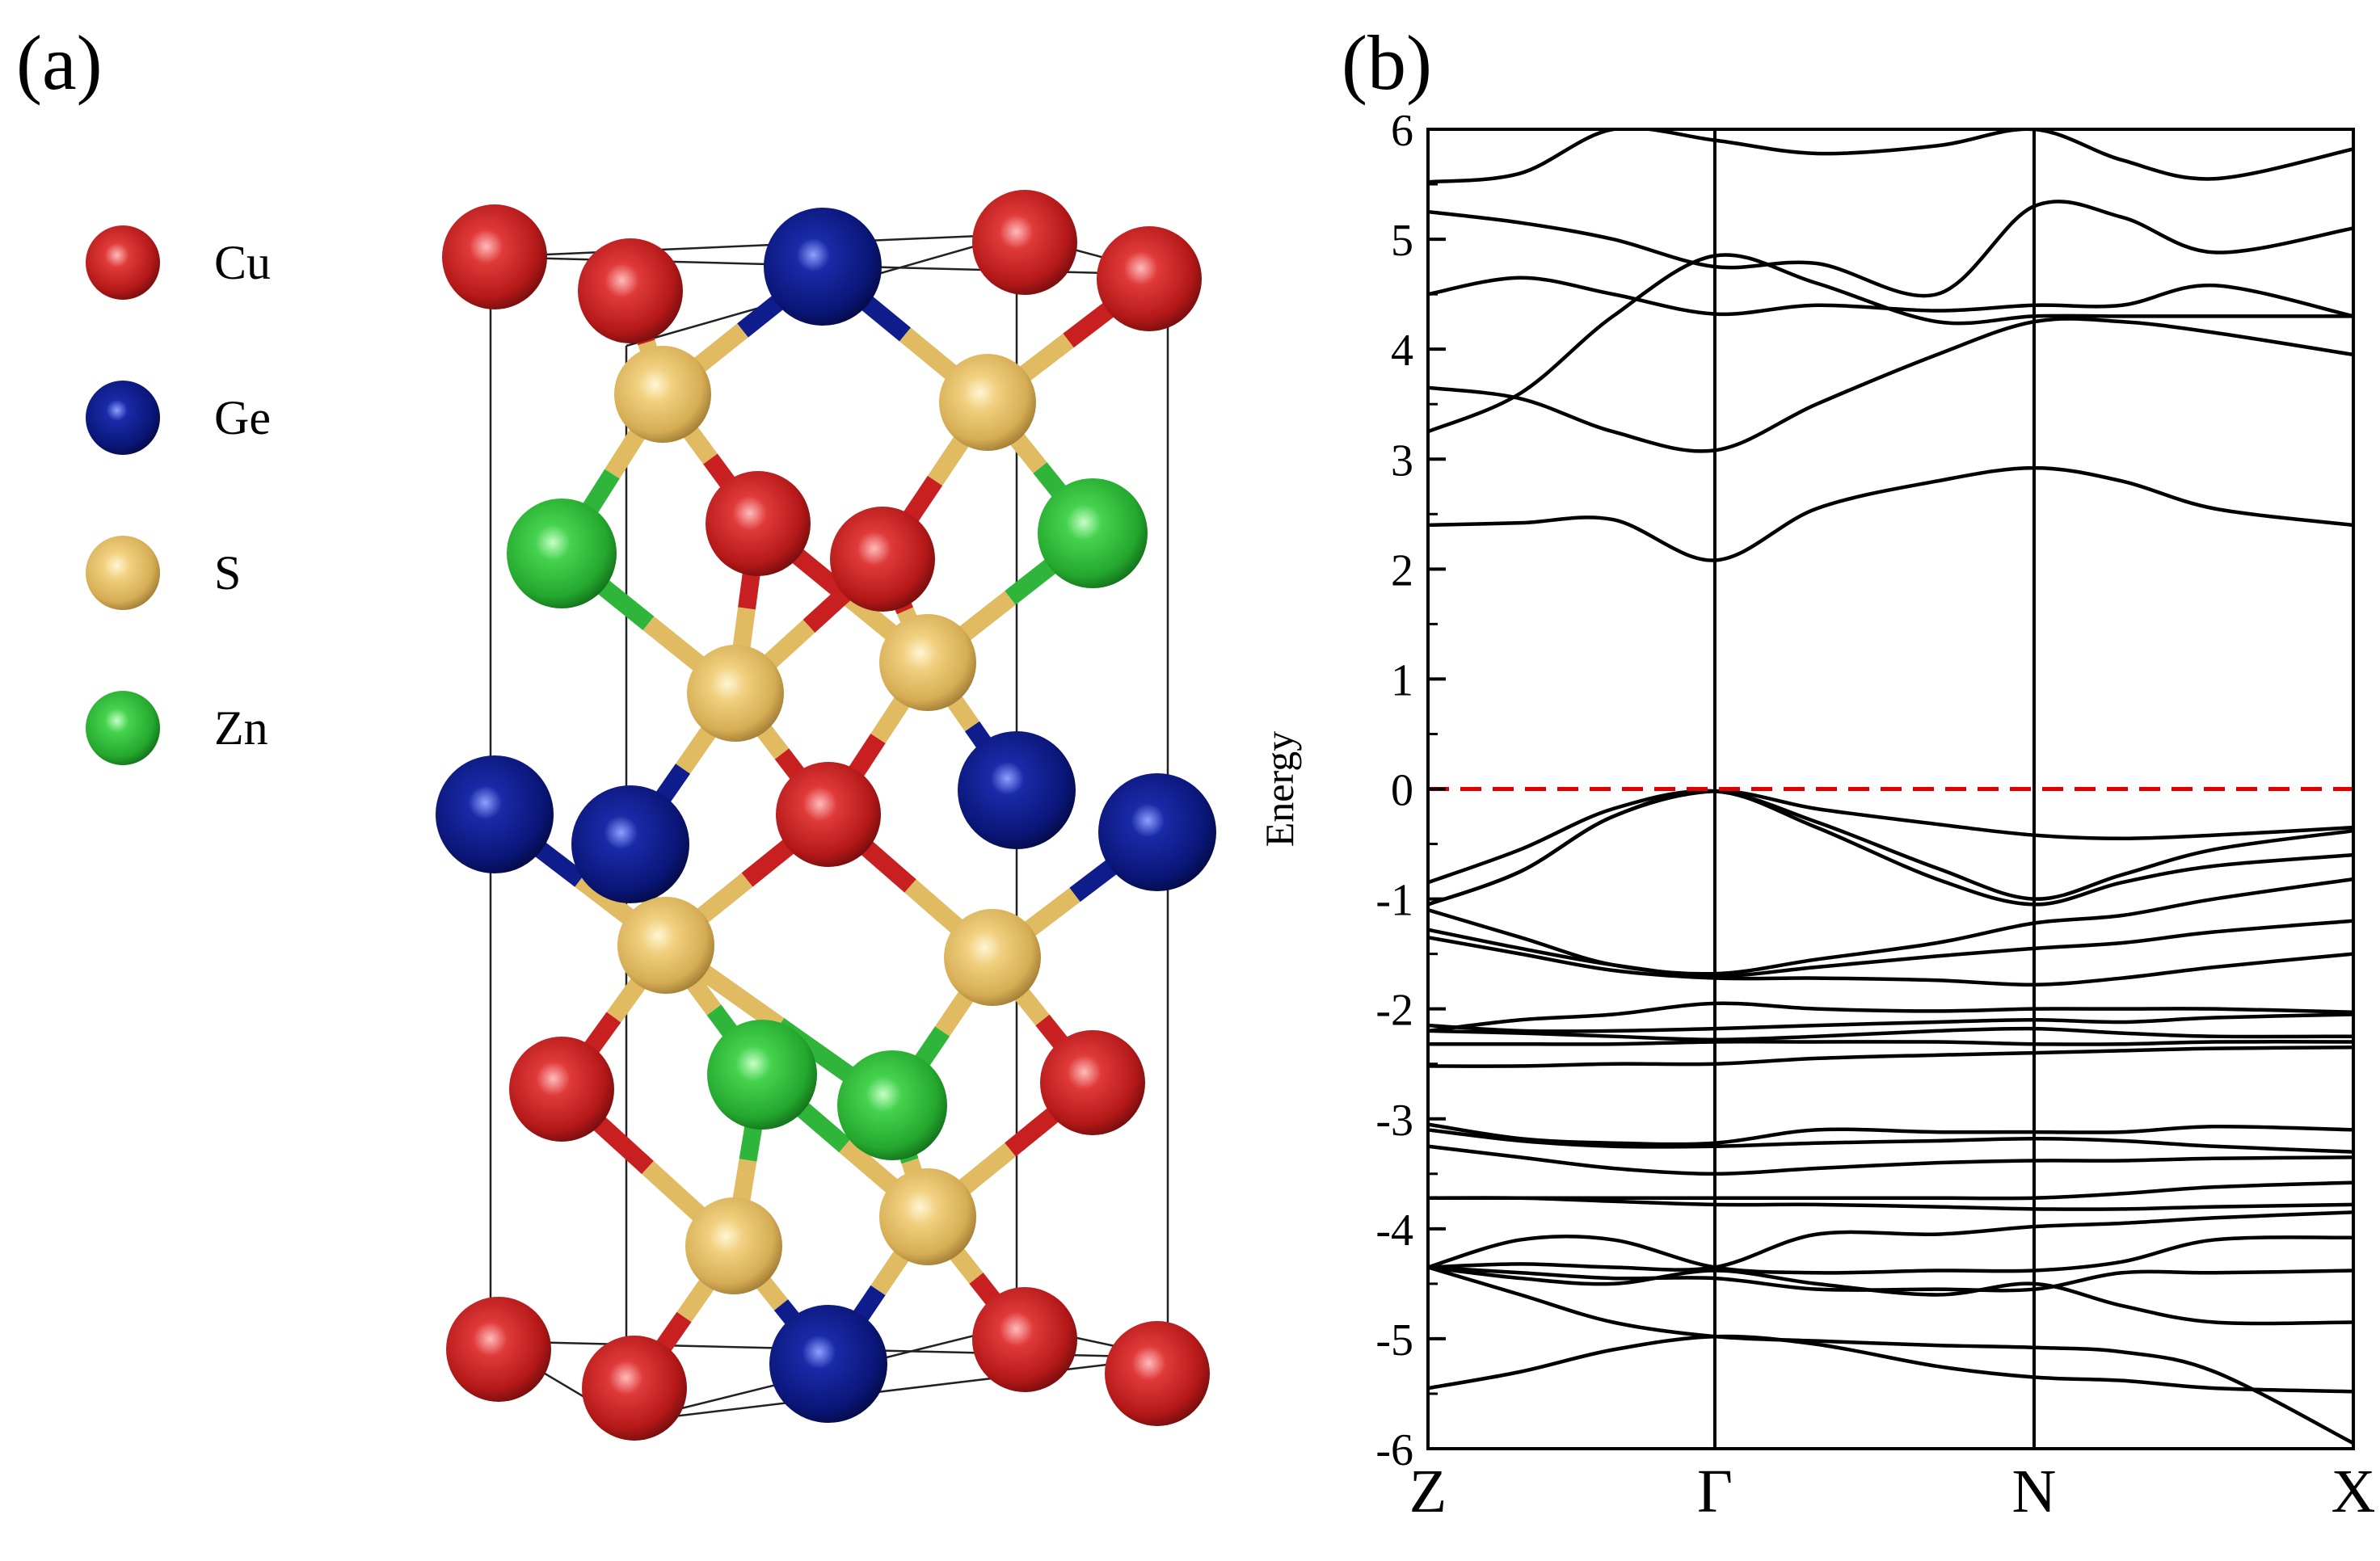 Image resolution: width=2380 pixels, height=1561 pixels. Describe the element at coordinates (1394, 901) in the screenshot. I see `y-tick-label: -1` at that location.